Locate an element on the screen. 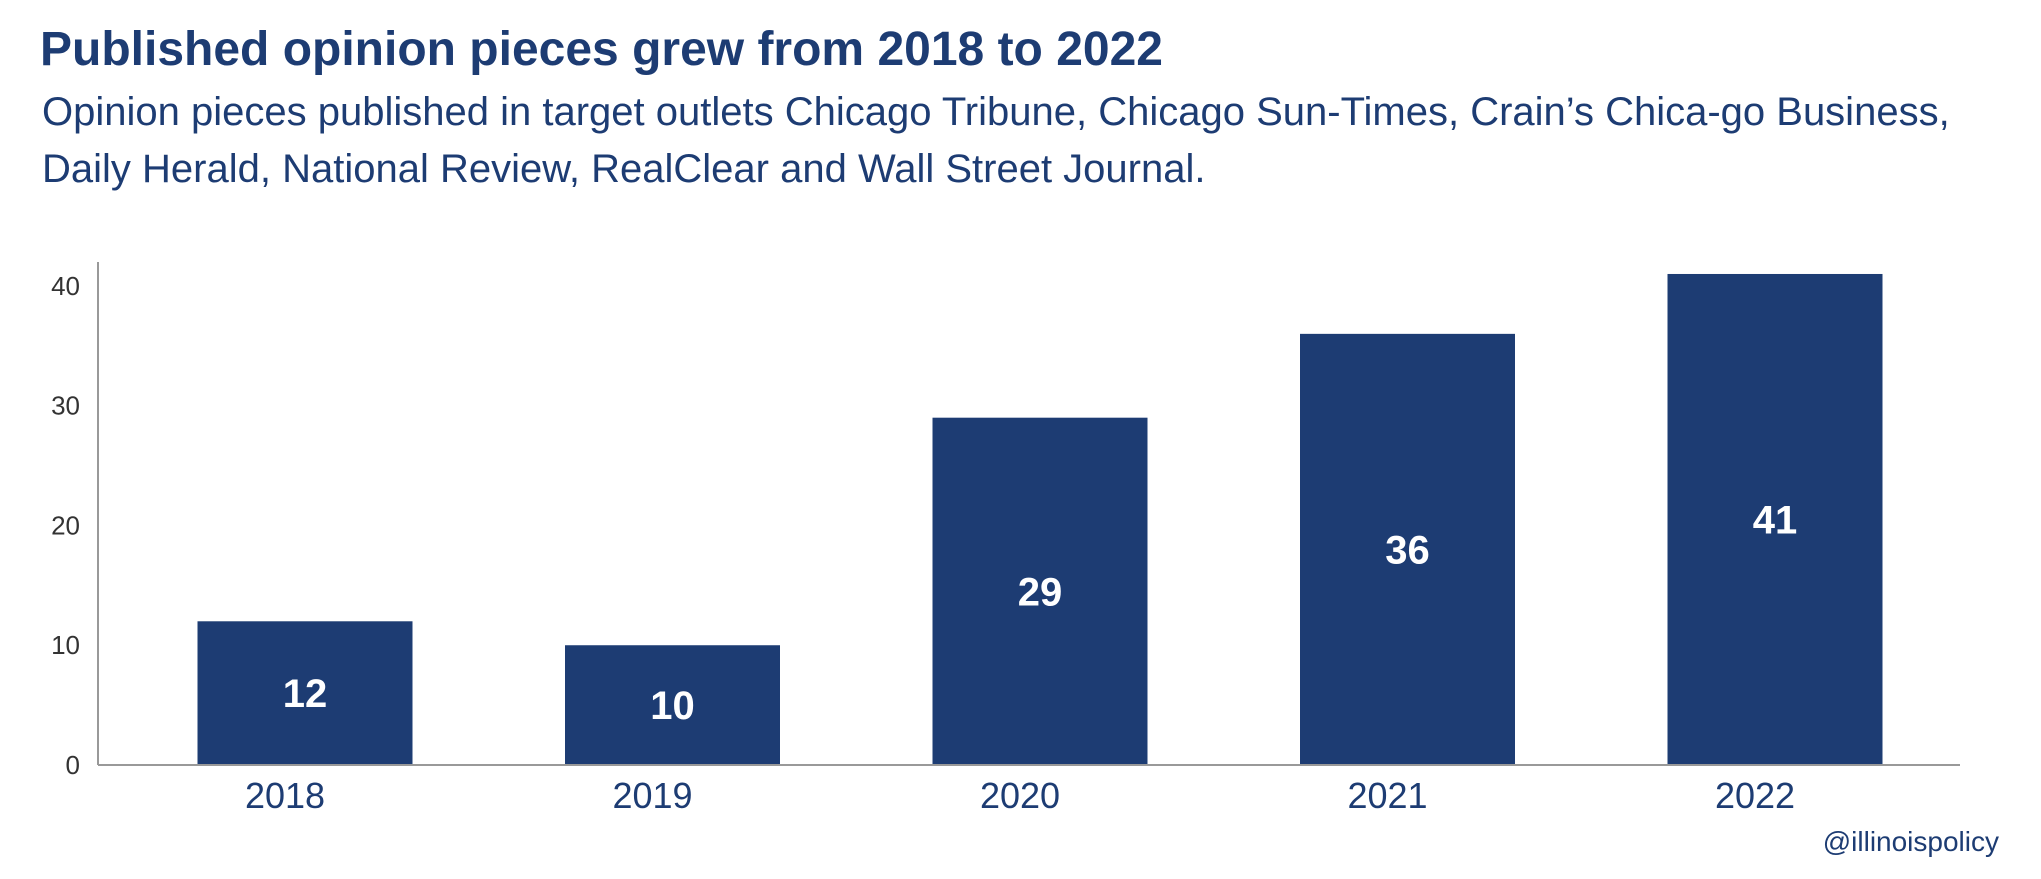 This screenshot has width=2041, height=879. y-tick-label: 0 is located at coordinates (73, 765).